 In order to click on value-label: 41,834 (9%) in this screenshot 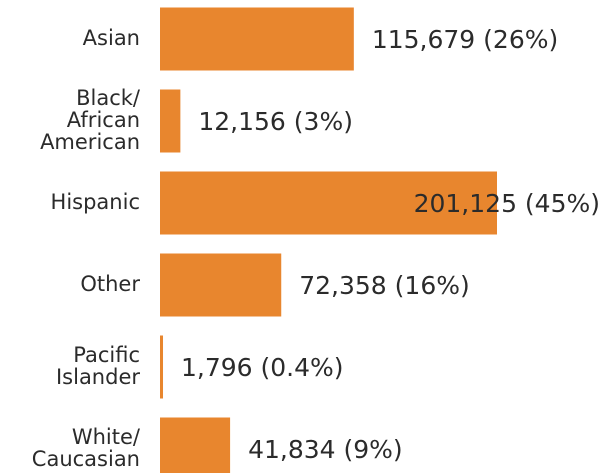, I will do `click(325, 449)`.